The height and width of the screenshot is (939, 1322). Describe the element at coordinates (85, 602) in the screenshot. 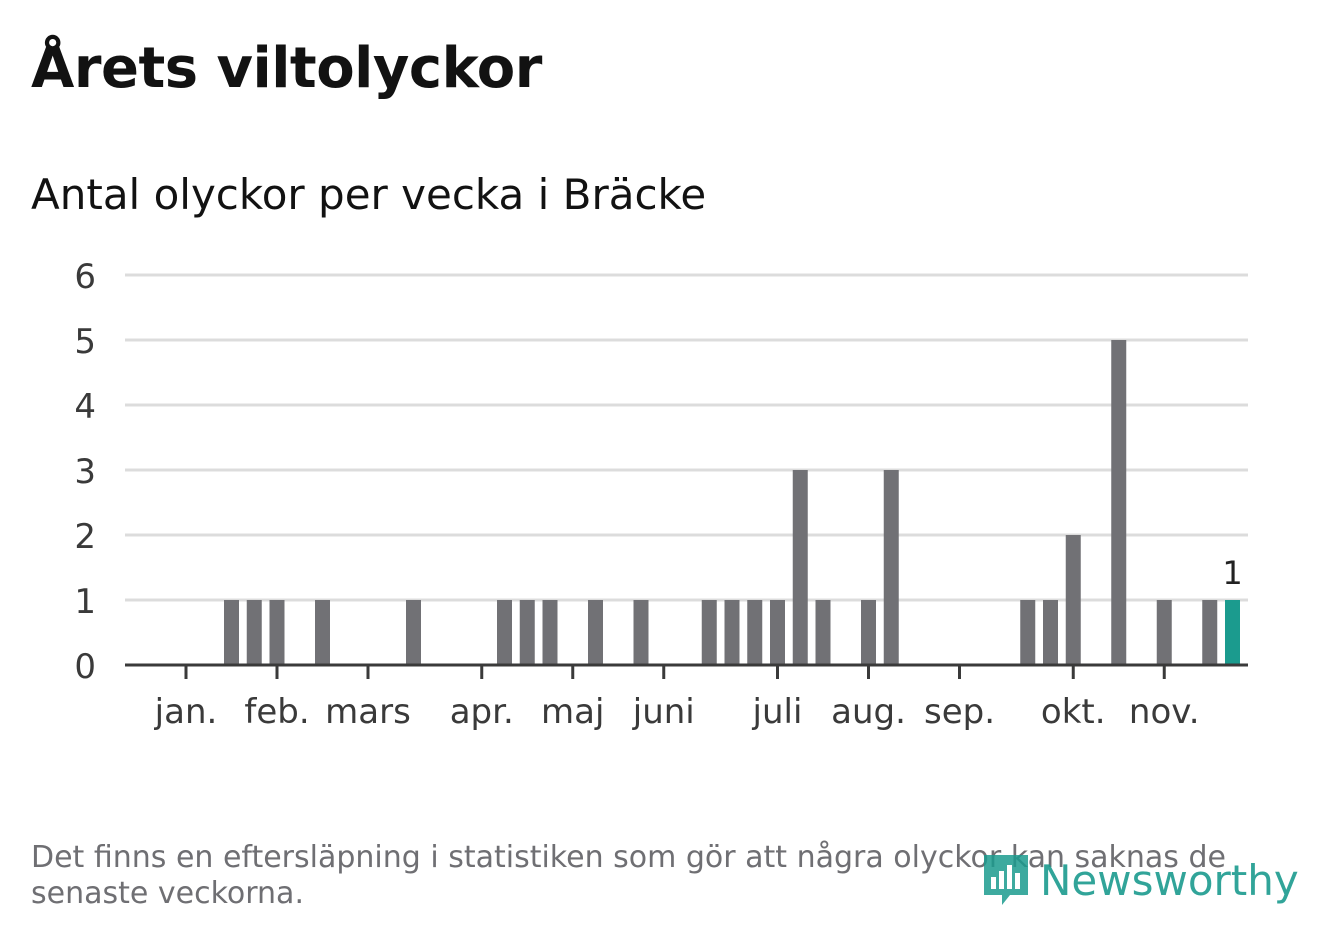

I see `y-tick-label: 1` at that location.